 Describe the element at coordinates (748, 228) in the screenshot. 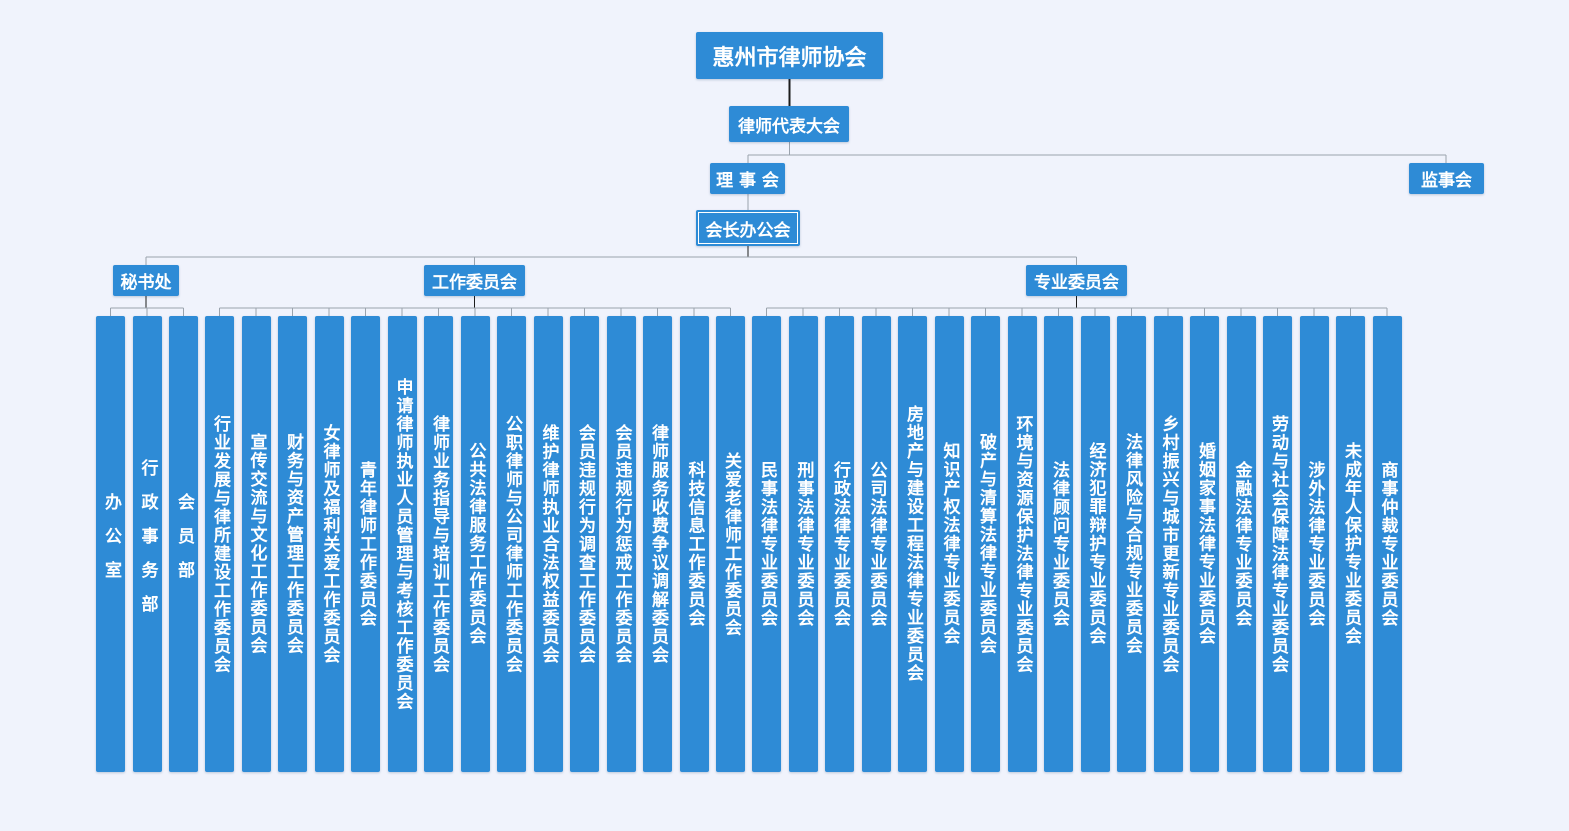

I see `node-president-office: 会长办公会` at that location.